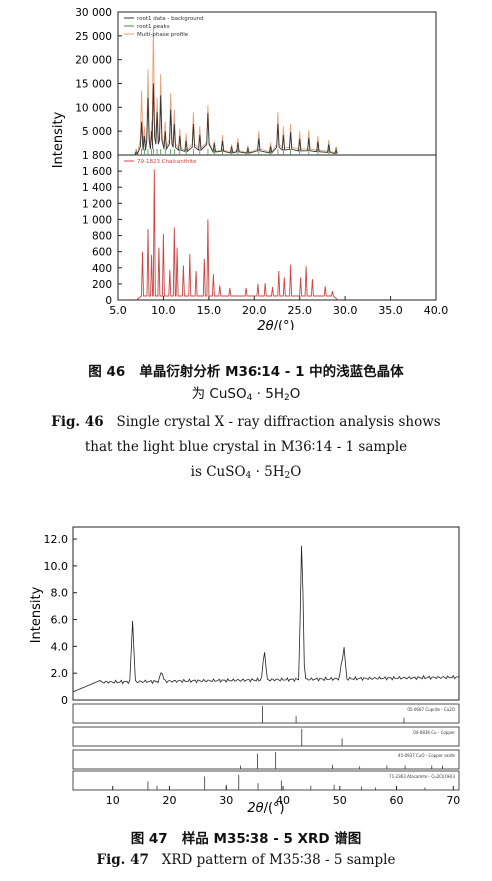 The width and height of the screenshot is (492, 881). I want to click on ref-label: 05-0667 Cuprite - Cu2O, so click(431, 709).